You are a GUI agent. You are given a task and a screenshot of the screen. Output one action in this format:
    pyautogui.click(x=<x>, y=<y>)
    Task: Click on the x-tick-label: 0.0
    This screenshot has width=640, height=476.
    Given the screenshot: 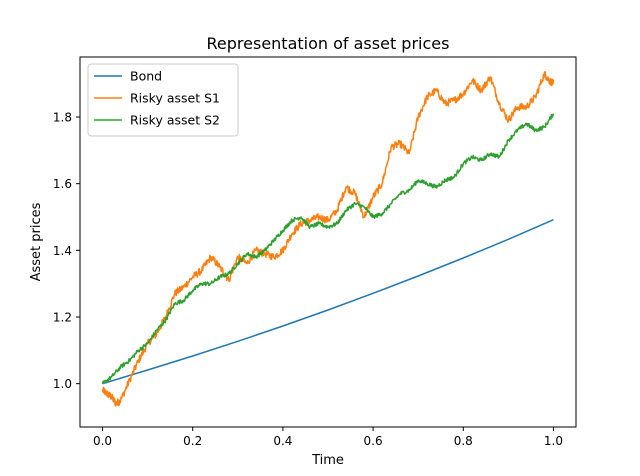 What is the action you would take?
    pyautogui.click(x=102, y=441)
    